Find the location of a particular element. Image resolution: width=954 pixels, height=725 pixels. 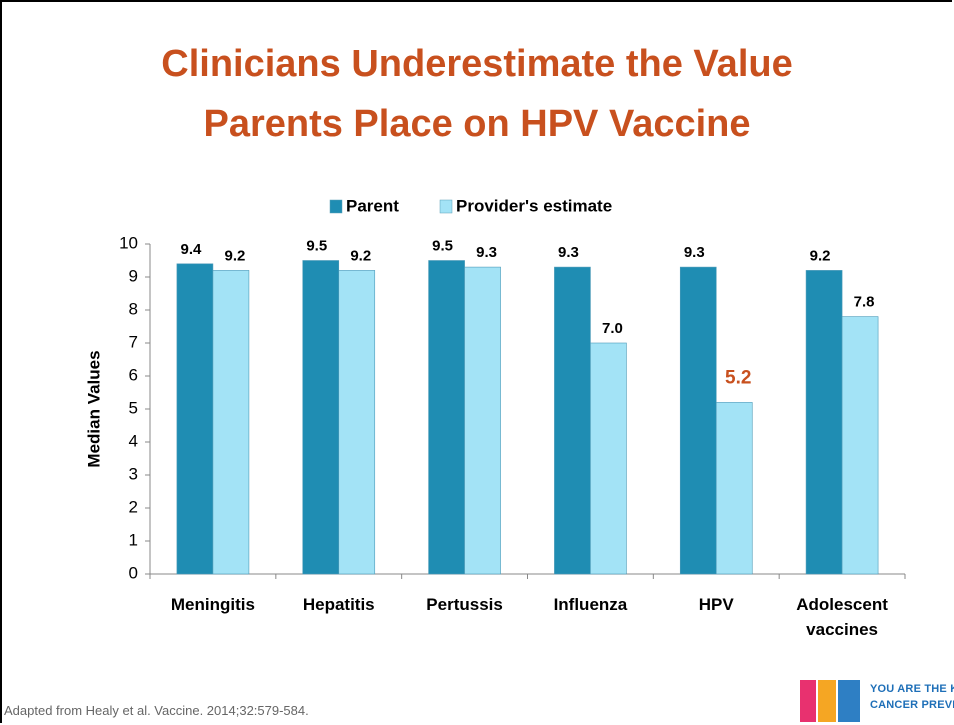

value-label: 7.8 is located at coordinates (864, 302).